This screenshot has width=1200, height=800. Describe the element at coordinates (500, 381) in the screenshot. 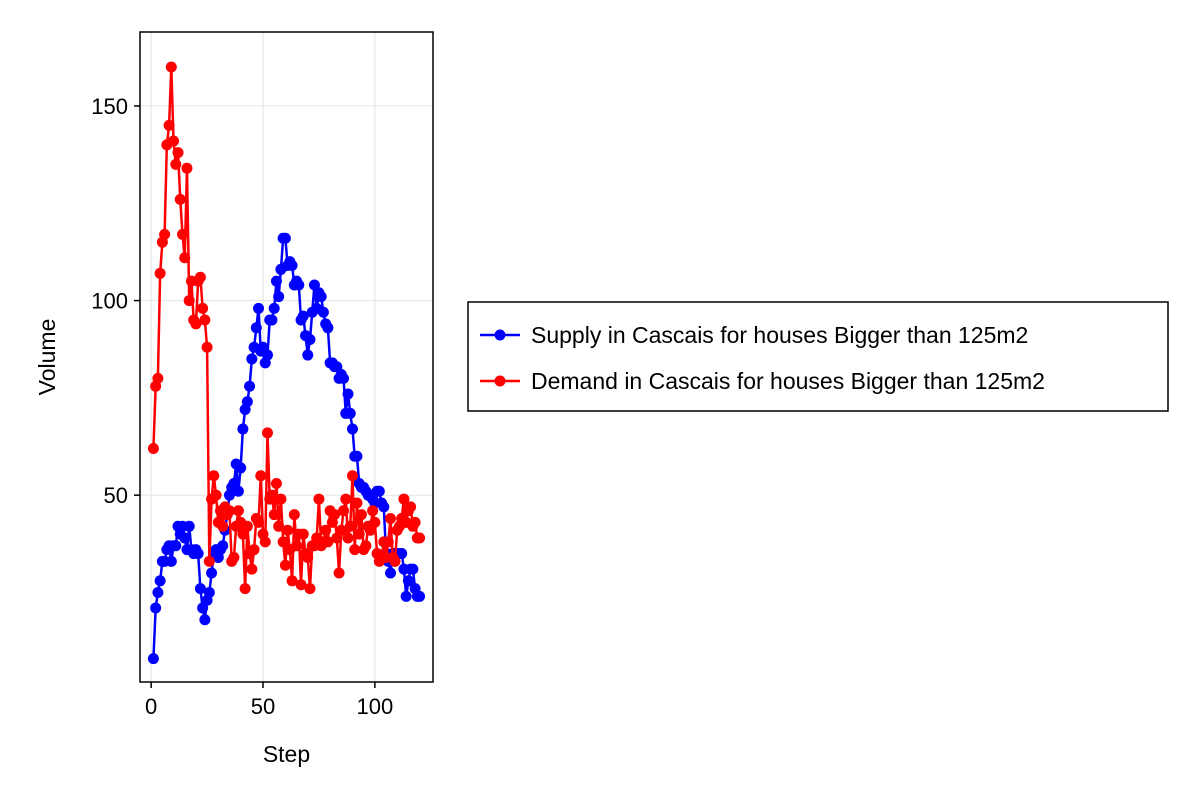

I see `legend-swatch-marker` at that location.